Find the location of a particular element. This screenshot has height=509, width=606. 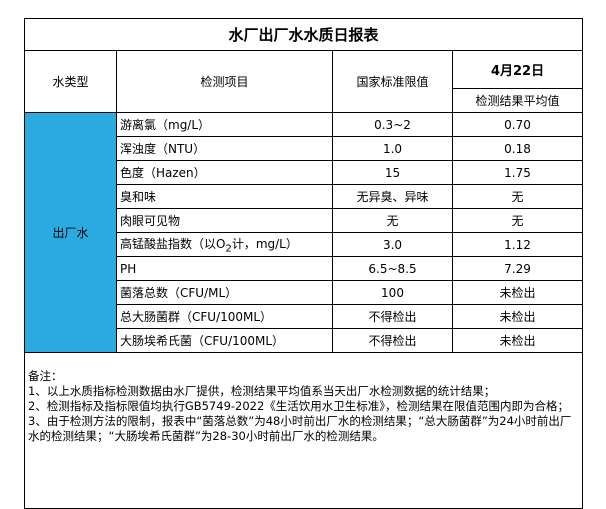

item: 肉眼可见物 is located at coordinates (224, 220).